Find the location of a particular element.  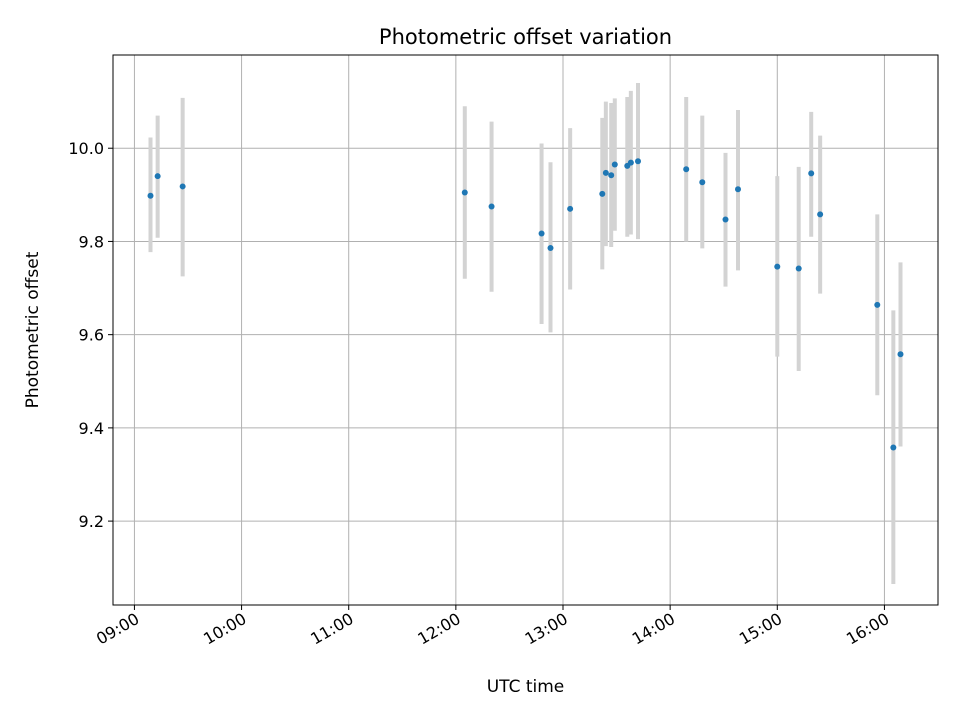

y-tick-label: 9.8 is located at coordinates (91, 241).